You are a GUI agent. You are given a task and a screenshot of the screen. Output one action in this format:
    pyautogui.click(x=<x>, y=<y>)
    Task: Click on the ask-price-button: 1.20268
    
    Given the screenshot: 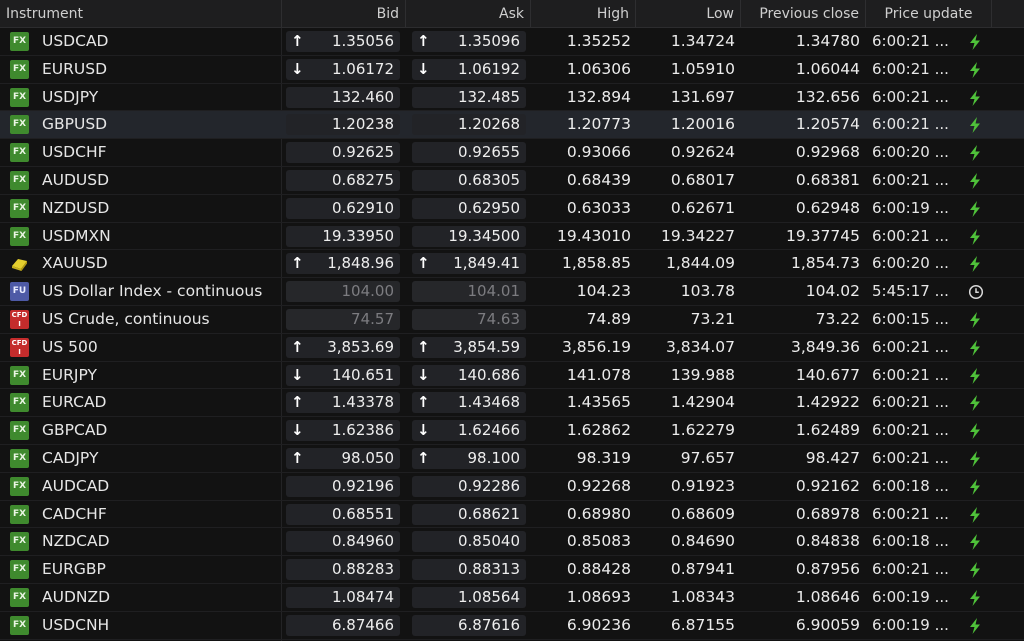 What is the action you would take?
    pyautogui.click(x=469, y=125)
    